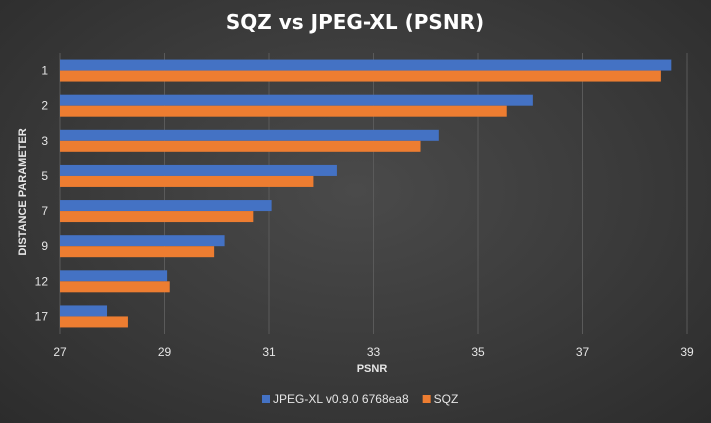  I want to click on x-tick-label: 33, so click(374, 352).